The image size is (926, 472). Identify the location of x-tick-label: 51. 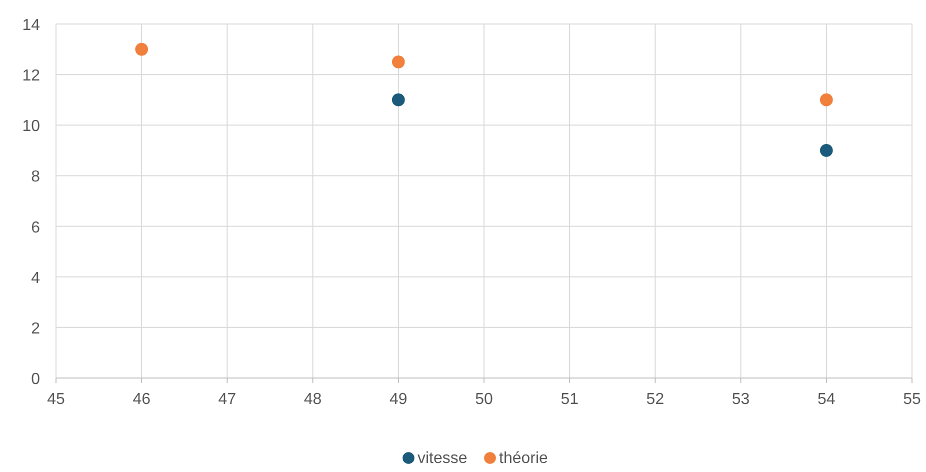
(569, 399).